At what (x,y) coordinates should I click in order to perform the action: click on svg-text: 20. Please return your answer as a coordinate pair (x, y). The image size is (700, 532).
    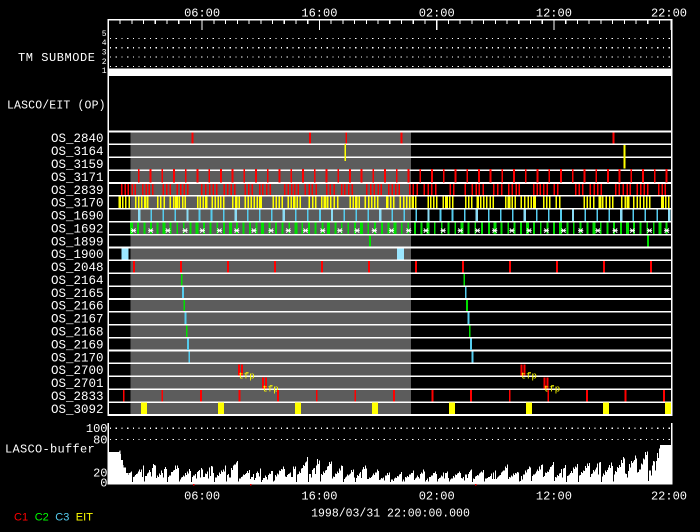
    Looking at the image, I should click on (100, 473).